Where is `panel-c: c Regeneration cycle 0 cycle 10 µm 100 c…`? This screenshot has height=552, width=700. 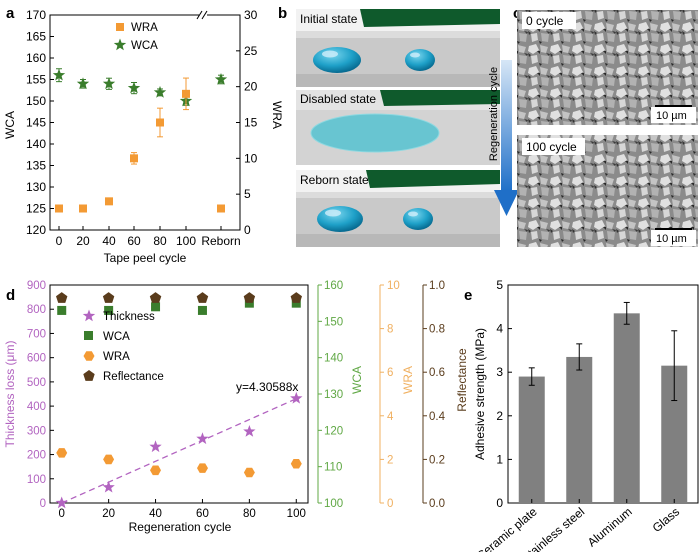 panel-c: c Regeneration cycle 0 cycle 10 µm 100 c… is located at coordinates (593, 126).